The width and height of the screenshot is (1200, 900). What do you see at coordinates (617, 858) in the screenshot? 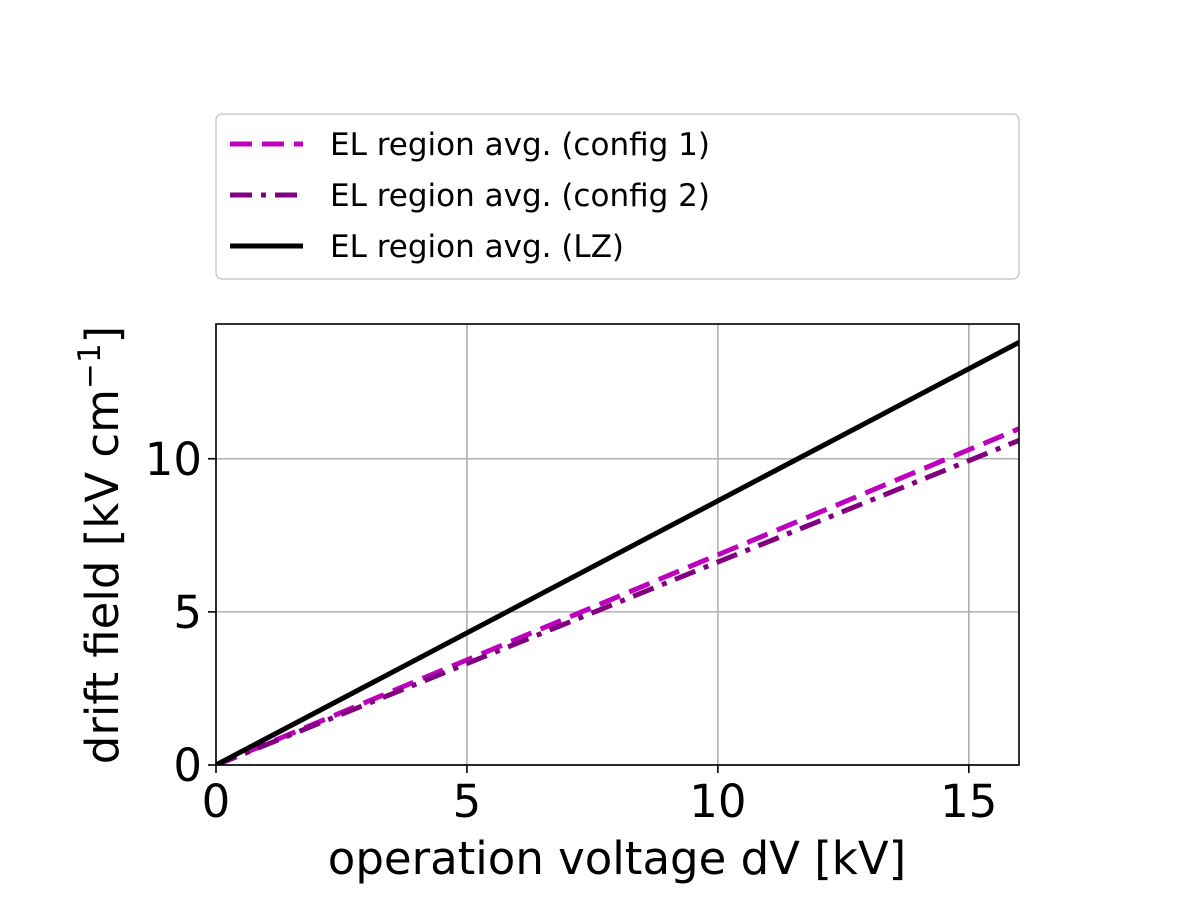
I see `x-axis-label: operation voltage dV [kV]` at bounding box center [617, 858].